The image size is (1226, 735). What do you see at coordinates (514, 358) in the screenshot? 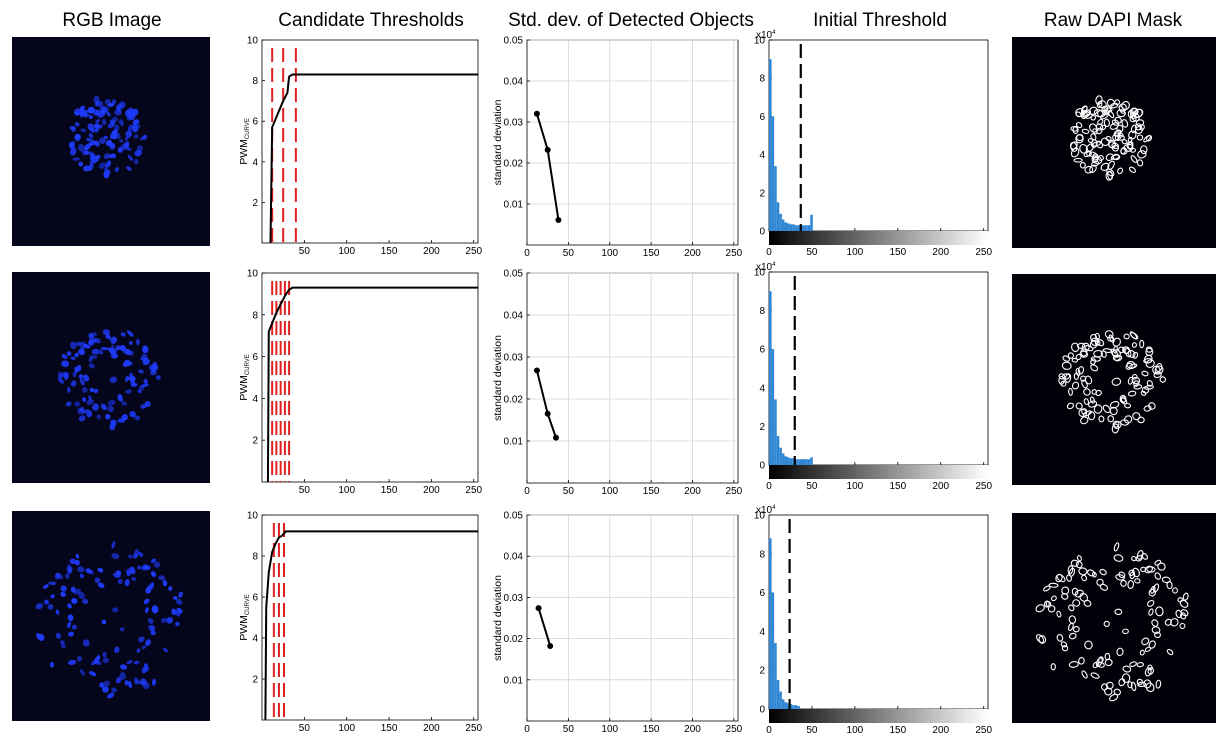
I see `y-tick-label: 0.03` at bounding box center [514, 358].